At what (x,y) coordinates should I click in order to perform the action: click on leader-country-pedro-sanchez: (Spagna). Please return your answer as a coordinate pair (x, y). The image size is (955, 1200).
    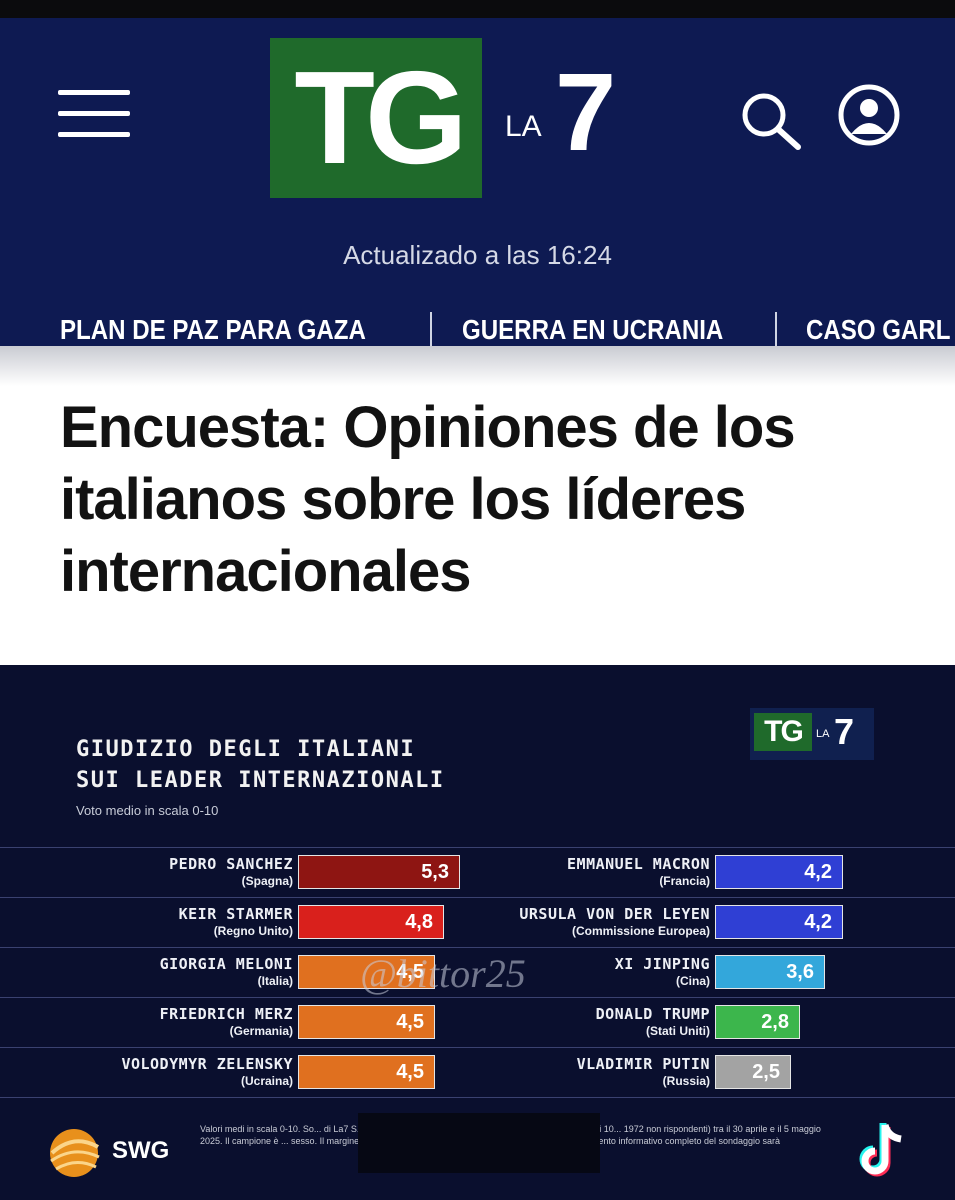
    Looking at the image, I should click on (267, 881).